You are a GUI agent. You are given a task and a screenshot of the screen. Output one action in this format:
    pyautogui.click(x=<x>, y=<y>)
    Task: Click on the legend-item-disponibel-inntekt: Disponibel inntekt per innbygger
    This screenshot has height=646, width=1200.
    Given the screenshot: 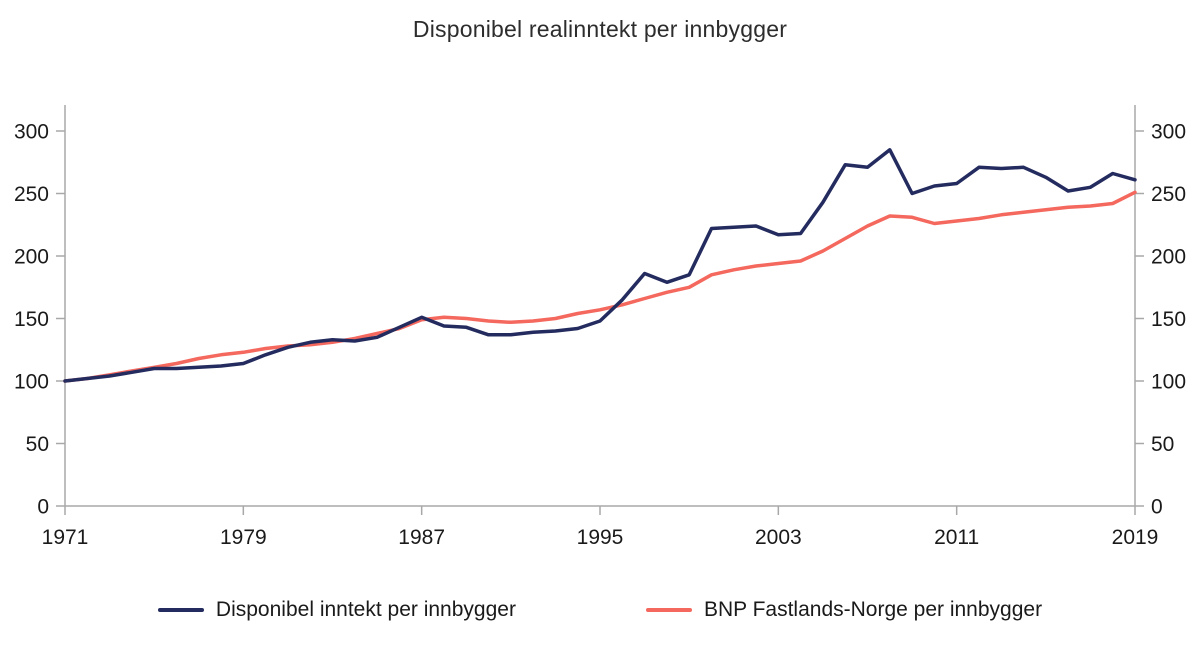 What is the action you would take?
    pyautogui.click(x=336, y=610)
    